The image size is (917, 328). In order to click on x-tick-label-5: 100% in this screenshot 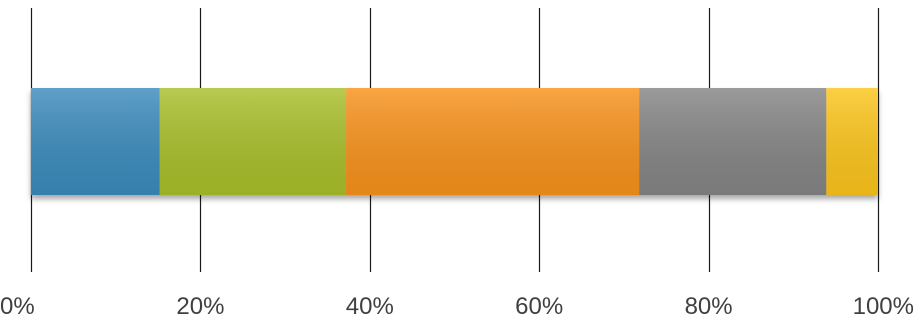, I will do `click(883, 306)`.